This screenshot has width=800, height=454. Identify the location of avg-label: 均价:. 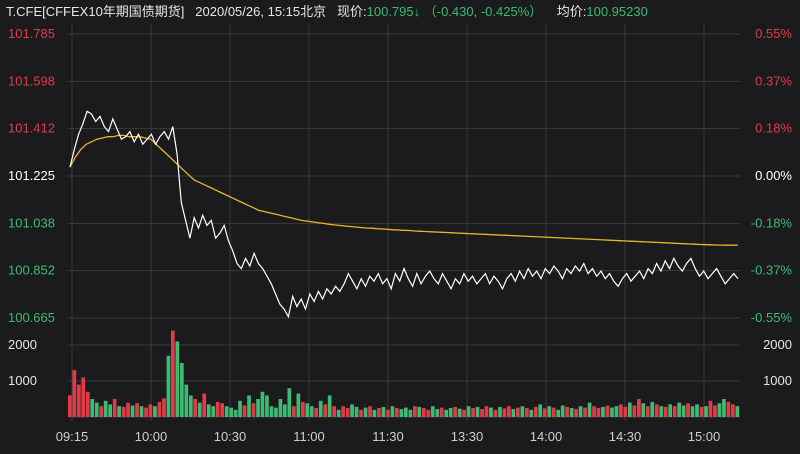
(571, 11).